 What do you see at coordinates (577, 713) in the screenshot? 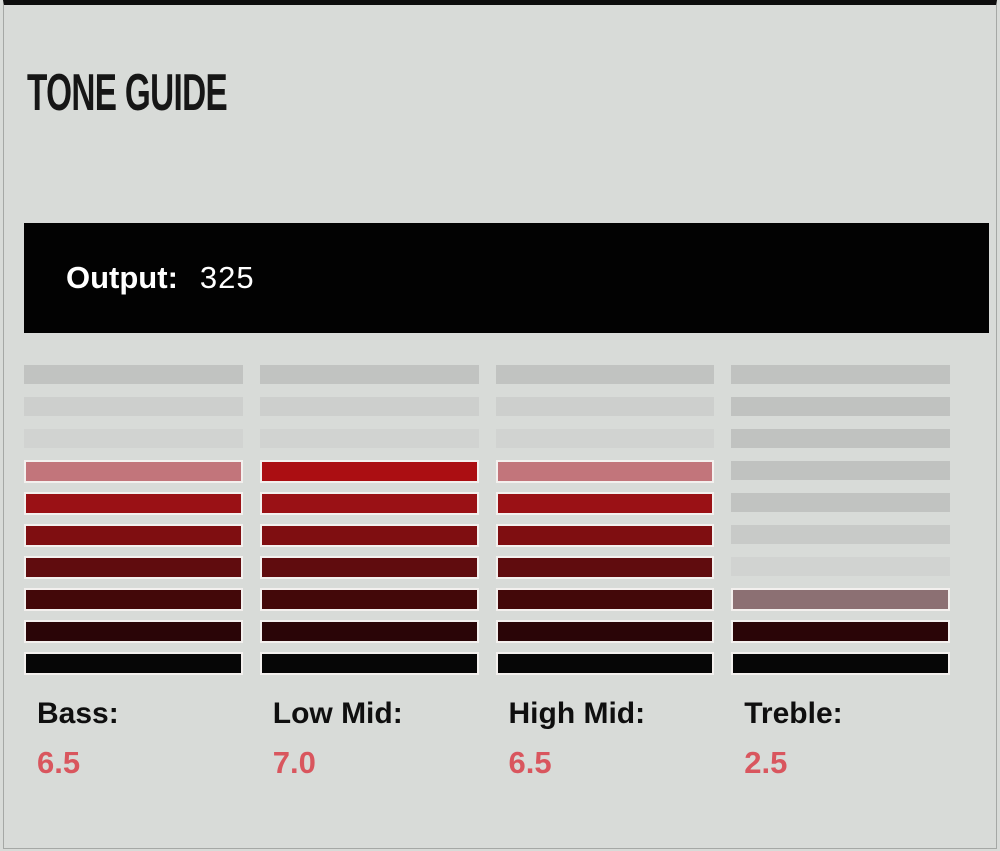
I see `band-label-high-mid: High Mid:` at bounding box center [577, 713].